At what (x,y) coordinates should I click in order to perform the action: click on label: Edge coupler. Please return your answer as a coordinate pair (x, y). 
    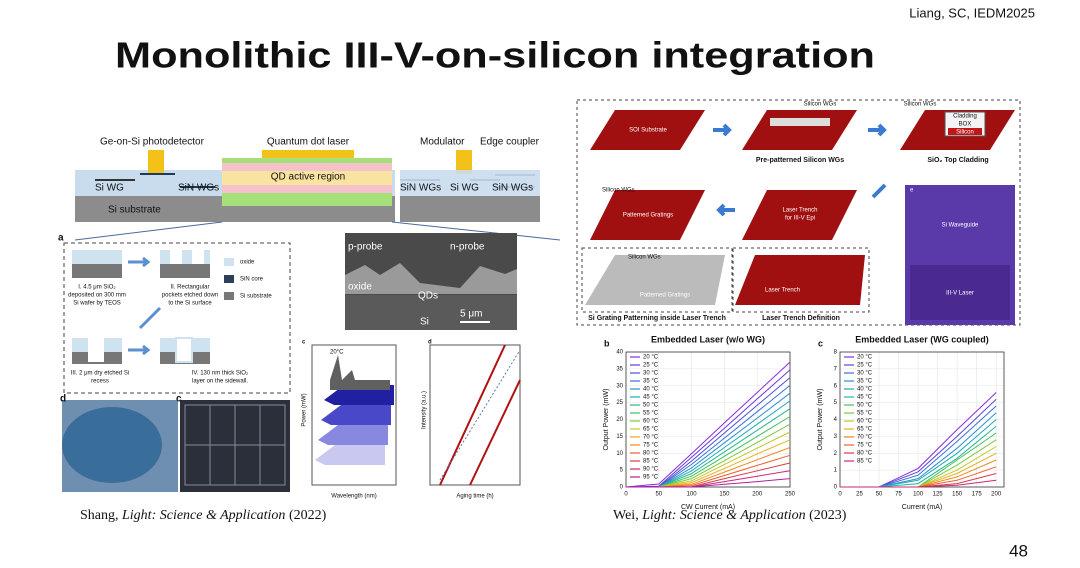
    Looking at the image, I should click on (510, 142).